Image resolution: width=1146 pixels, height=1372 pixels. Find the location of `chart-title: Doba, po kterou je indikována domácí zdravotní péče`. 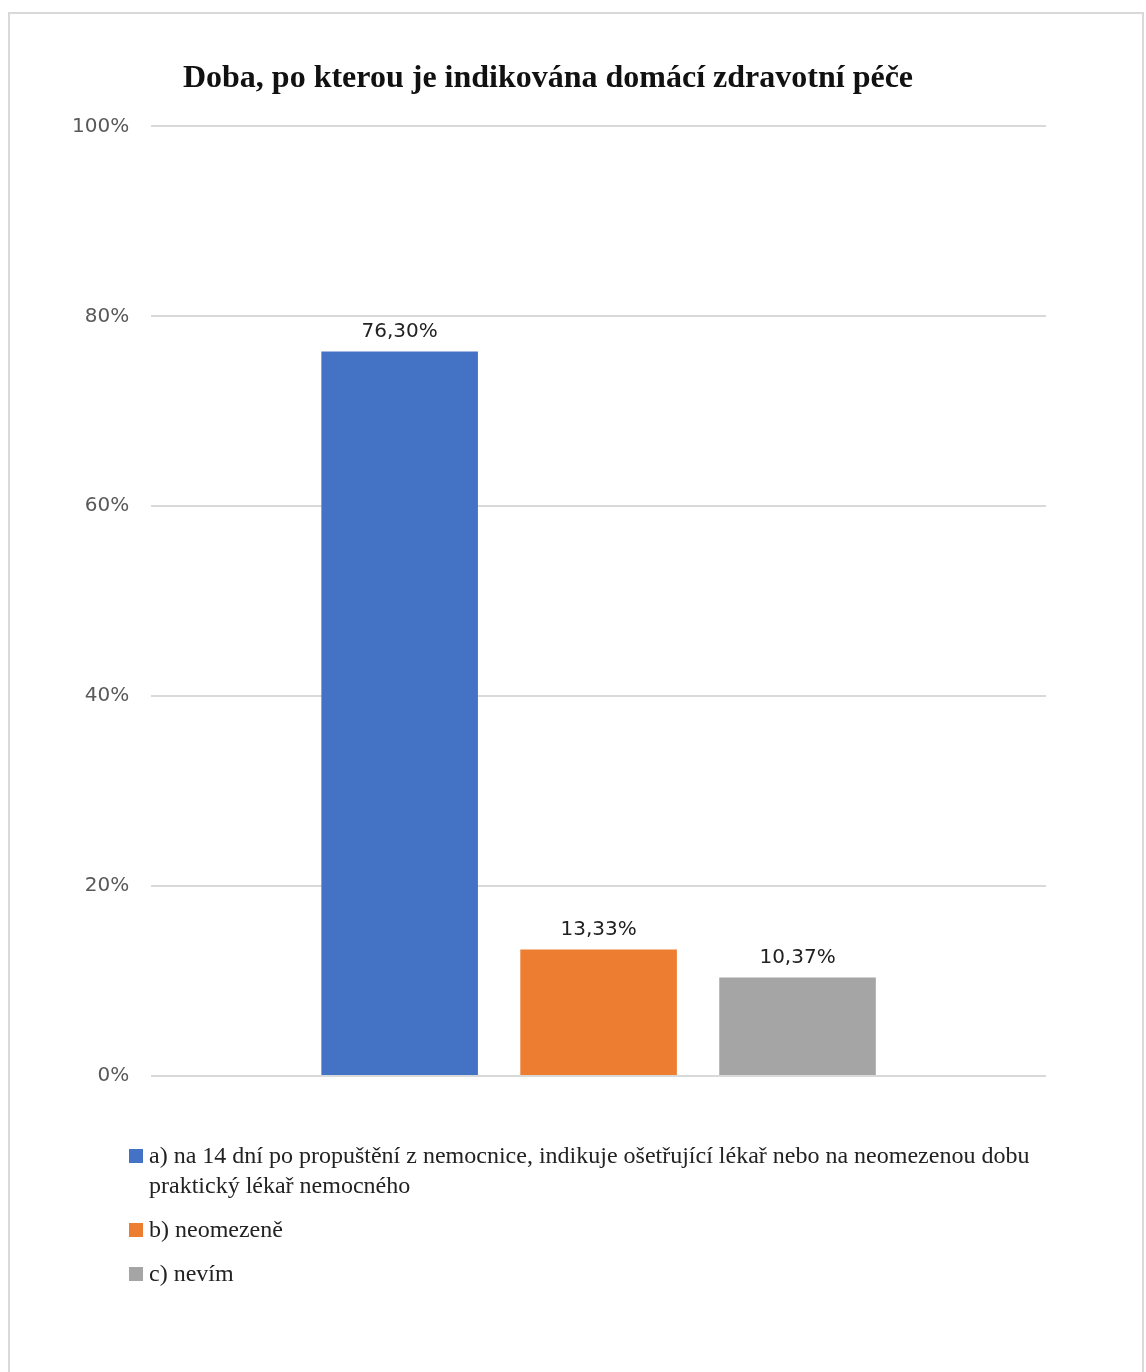

chart-title: Doba, po kterou je indikována domácí zdravotní péče is located at coordinates (548, 76).